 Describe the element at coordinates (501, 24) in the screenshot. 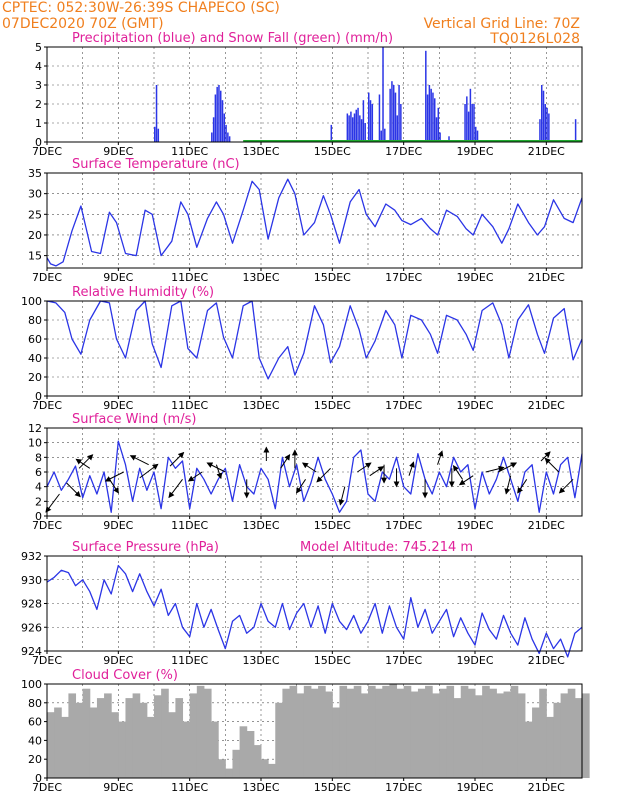

I see `grid-note: Vertical Grid Line: 70Z` at that location.